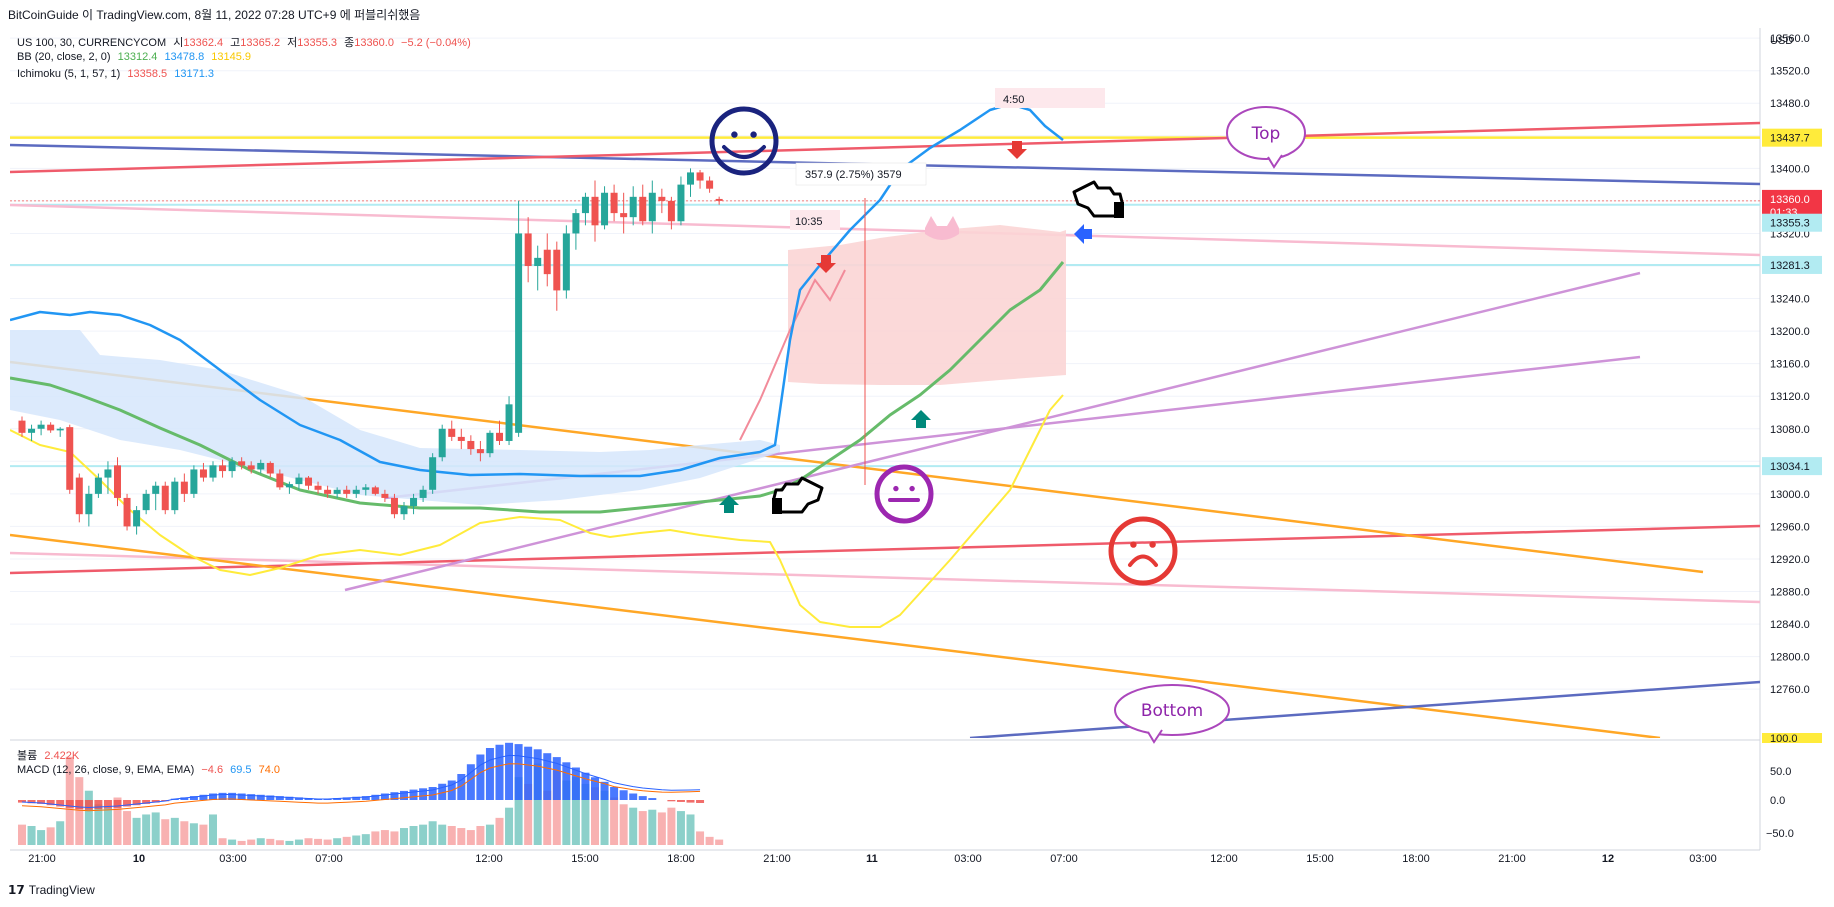 This screenshot has width=1834, height=907. Describe the element at coordinates (51, 890) in the screenshot. I see `tradingview-footer: 𝟭𝟳 TradingView` at that location.